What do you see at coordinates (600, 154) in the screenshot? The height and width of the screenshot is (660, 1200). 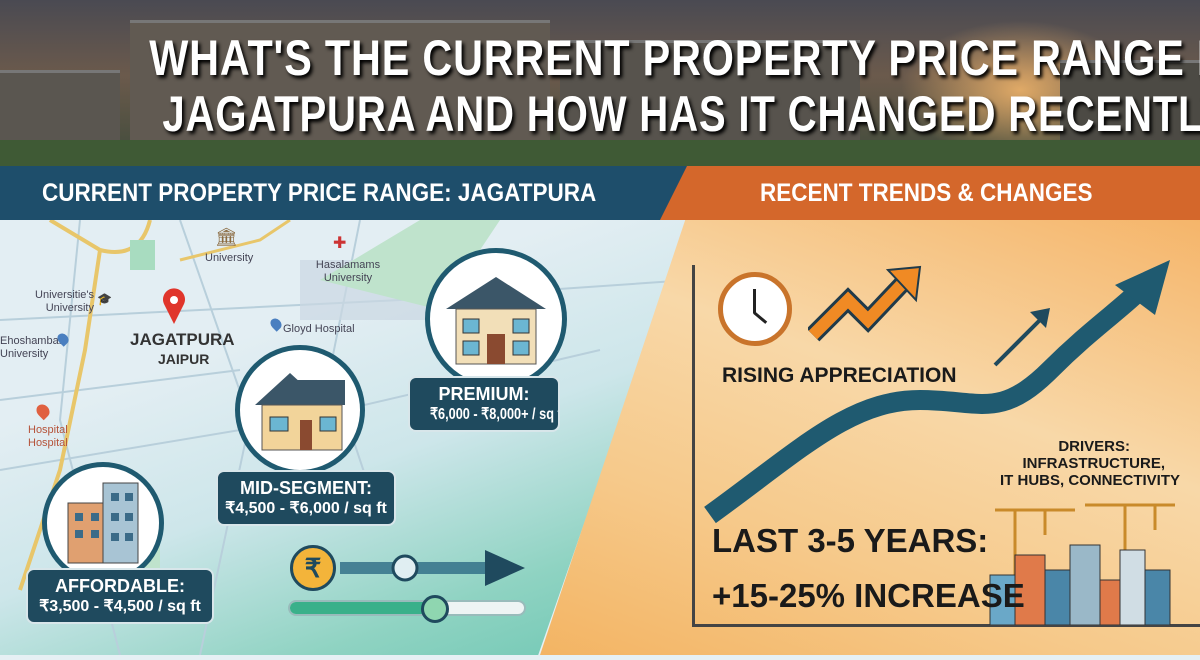 I see `trees` at bounding box center [600, 154].